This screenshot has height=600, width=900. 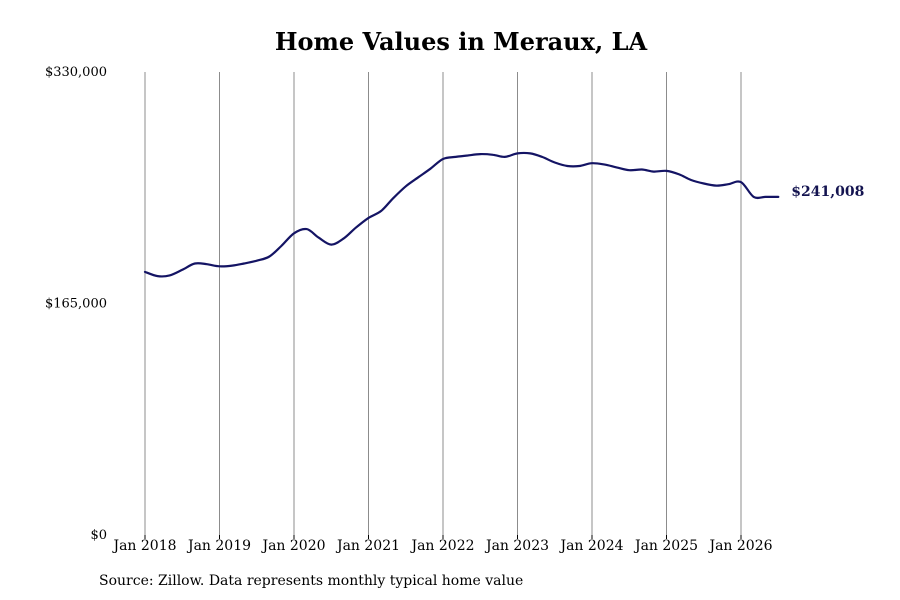 I want to click on x-tick-label: Jan 2024, so click(x=590, y=546).